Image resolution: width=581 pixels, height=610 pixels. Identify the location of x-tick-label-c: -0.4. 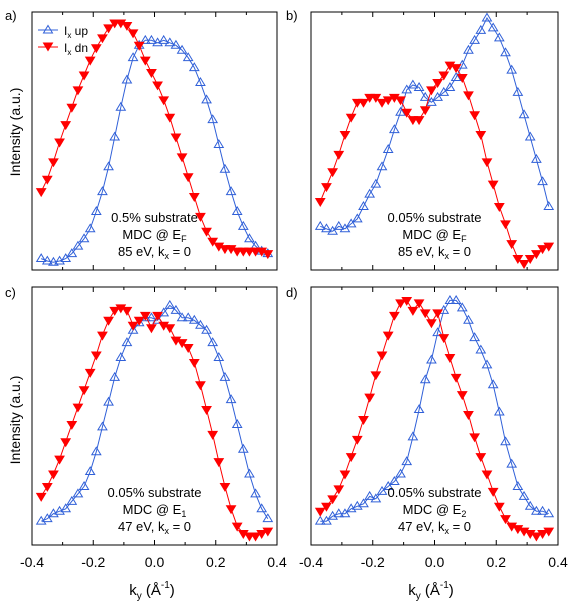
(32, 562).